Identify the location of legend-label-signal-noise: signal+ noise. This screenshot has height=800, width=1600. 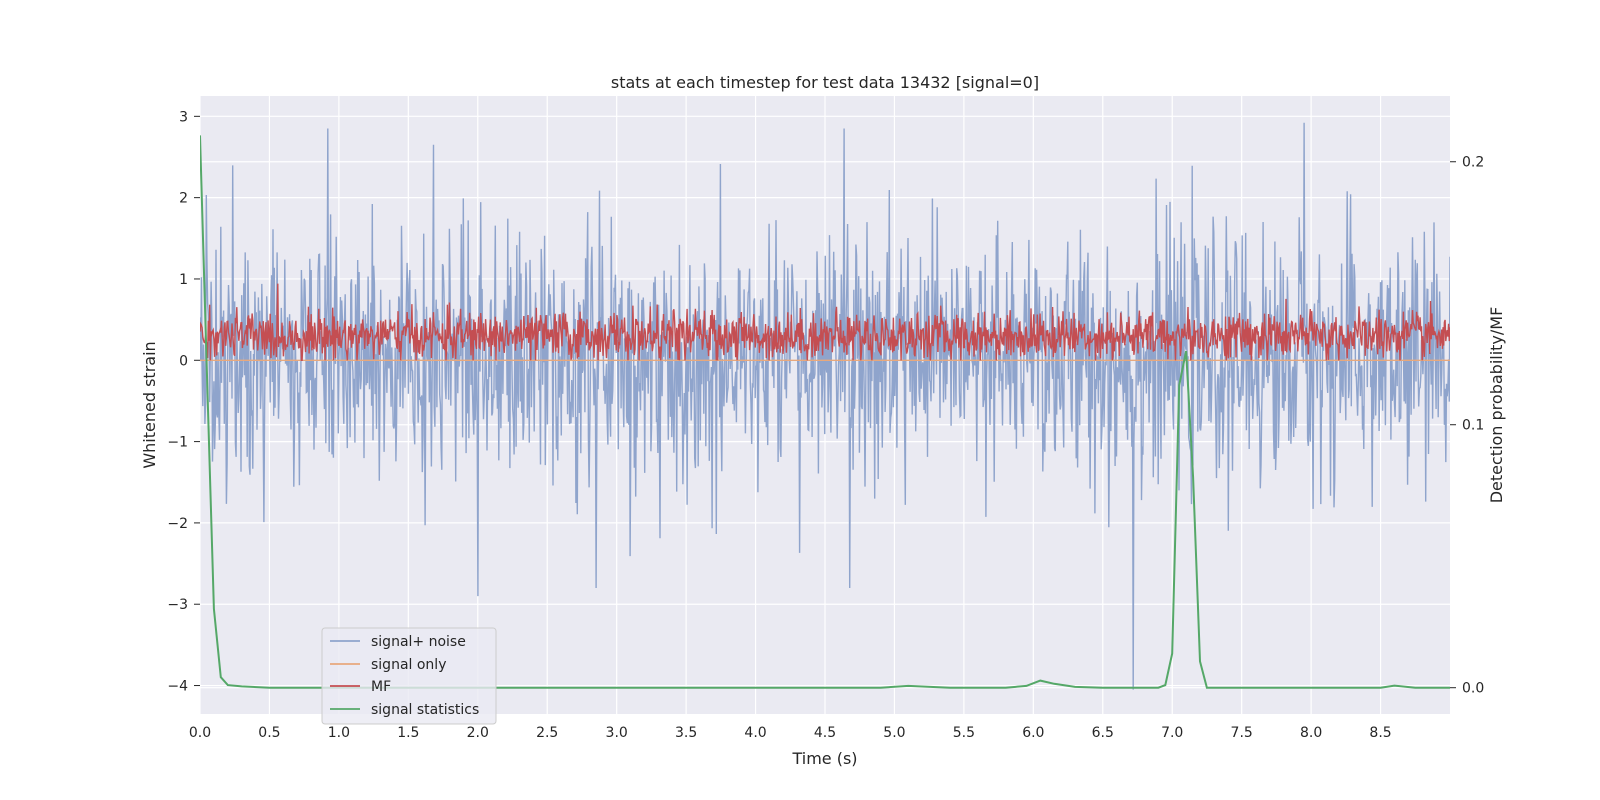
(418, 642).